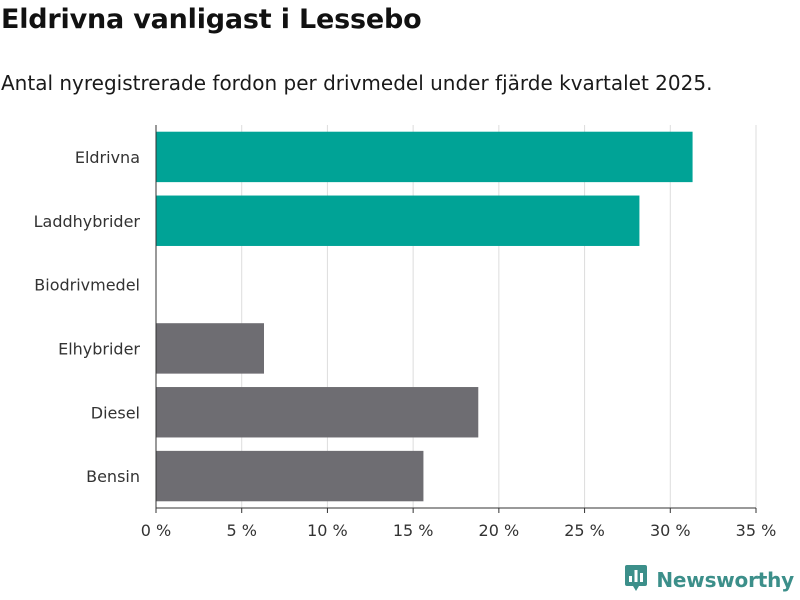 The width and height of the screenshot is (800, 600). What do you see at coordinates (99, 348) in the screenshot?
I see `category-label: Elhybrider` at bounding box center [99, 348].